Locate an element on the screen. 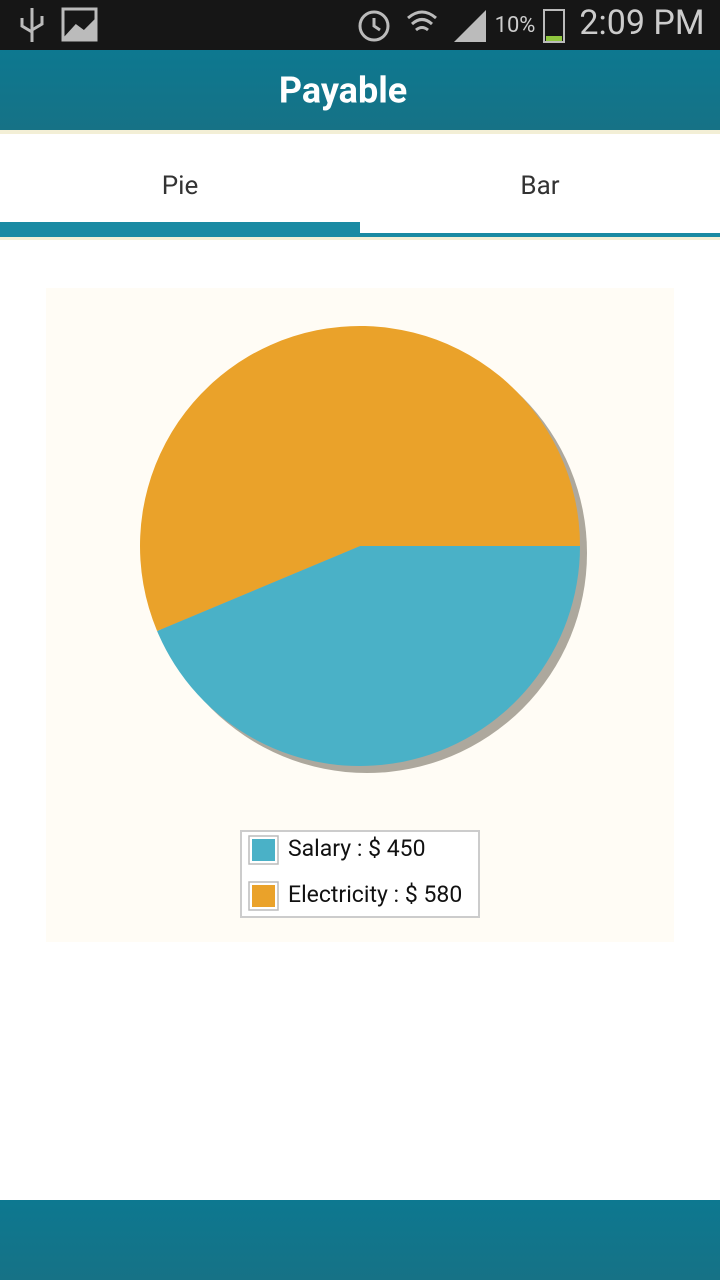  status-icons is located at coordinates (228, 24).